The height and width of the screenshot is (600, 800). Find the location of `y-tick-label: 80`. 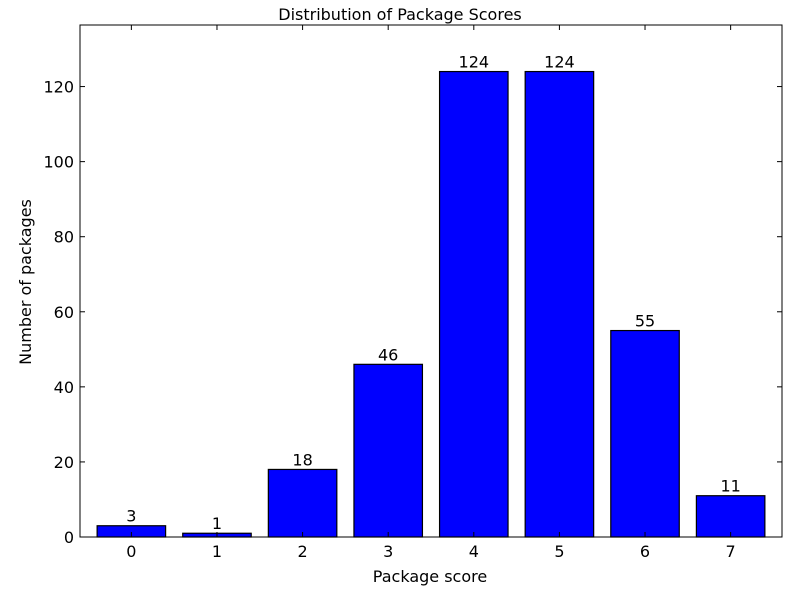

y-tick-label: 80 is located at coordinates (64, 237).